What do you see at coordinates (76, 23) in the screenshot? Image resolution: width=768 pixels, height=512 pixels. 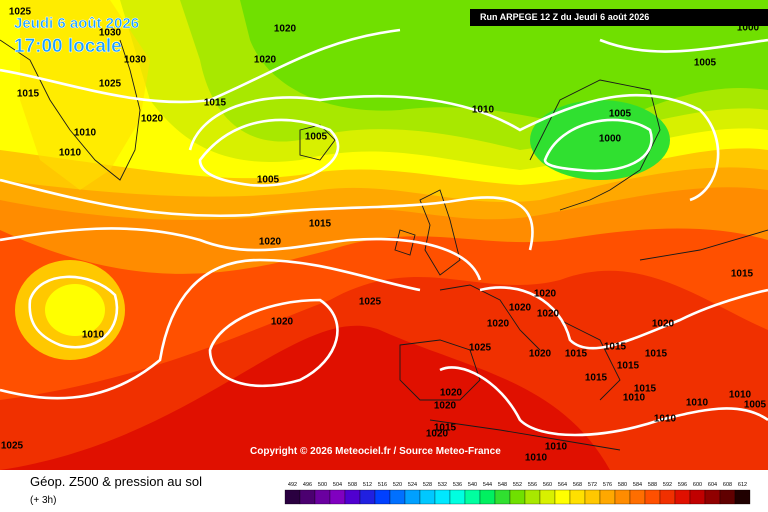 I see `date-label: Jeudi 6 août 2026` at bounding box center [76, 23].